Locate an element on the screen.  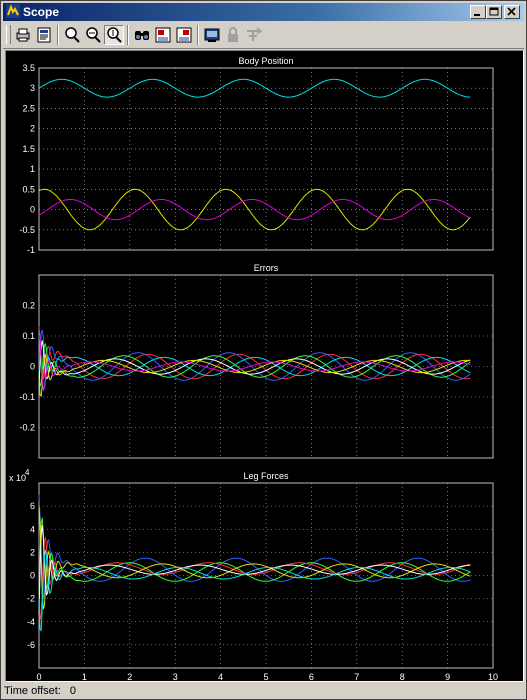
signal-selection-icon is located at coordinates (255, 34).